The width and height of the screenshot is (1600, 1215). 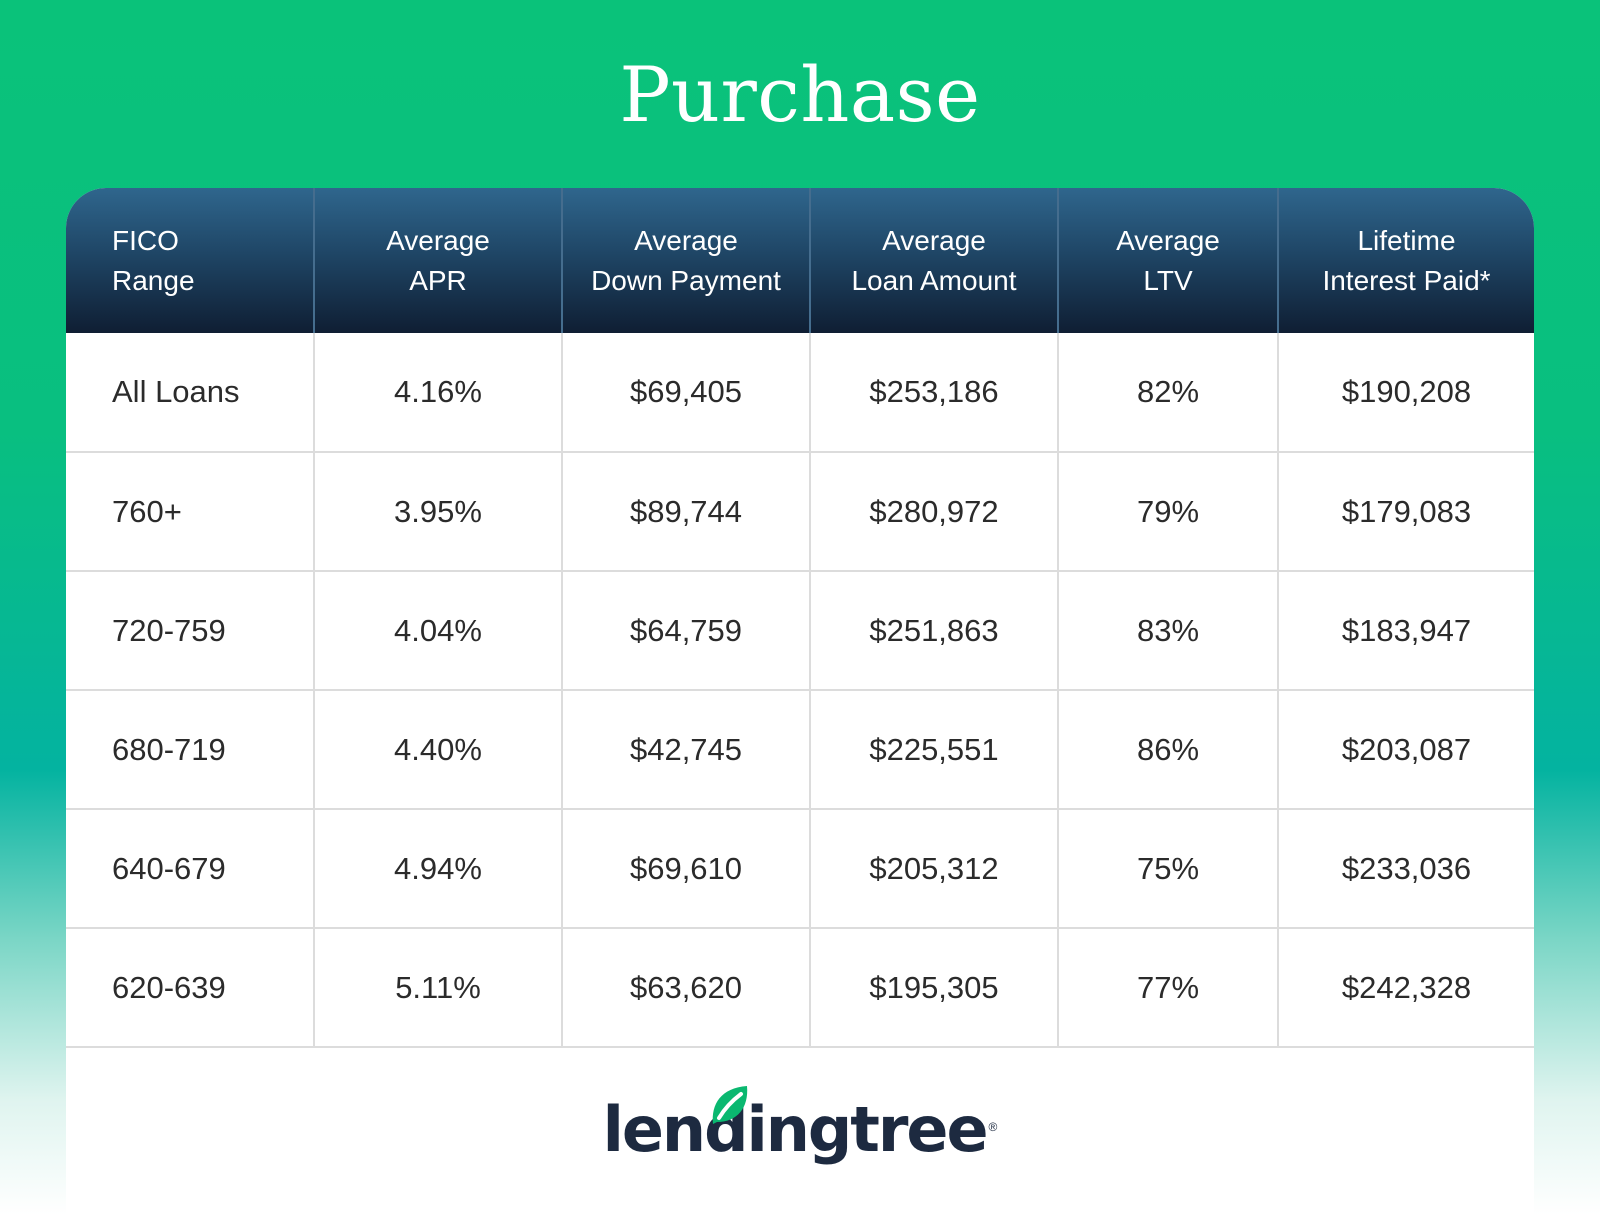 I want to click on header-line: Loan Amount, so click(x=934, y=280).